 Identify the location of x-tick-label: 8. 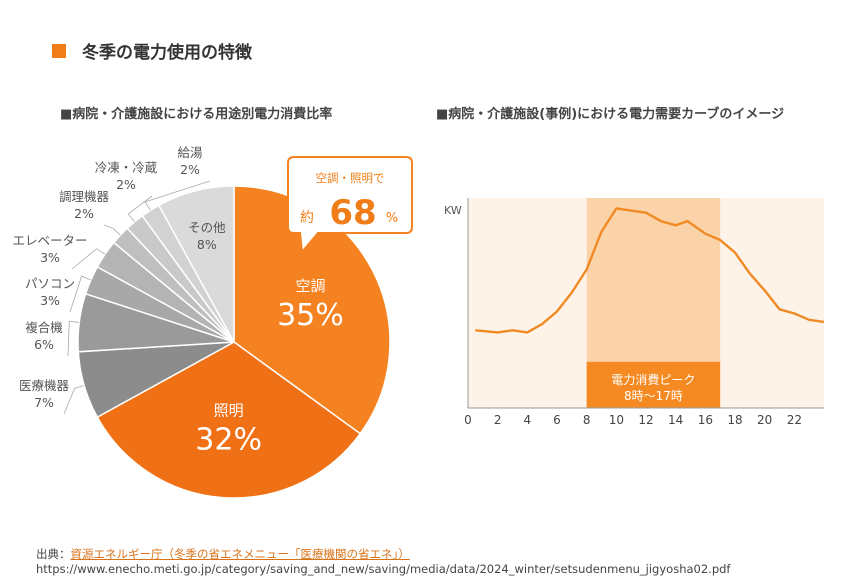
(587, 420).